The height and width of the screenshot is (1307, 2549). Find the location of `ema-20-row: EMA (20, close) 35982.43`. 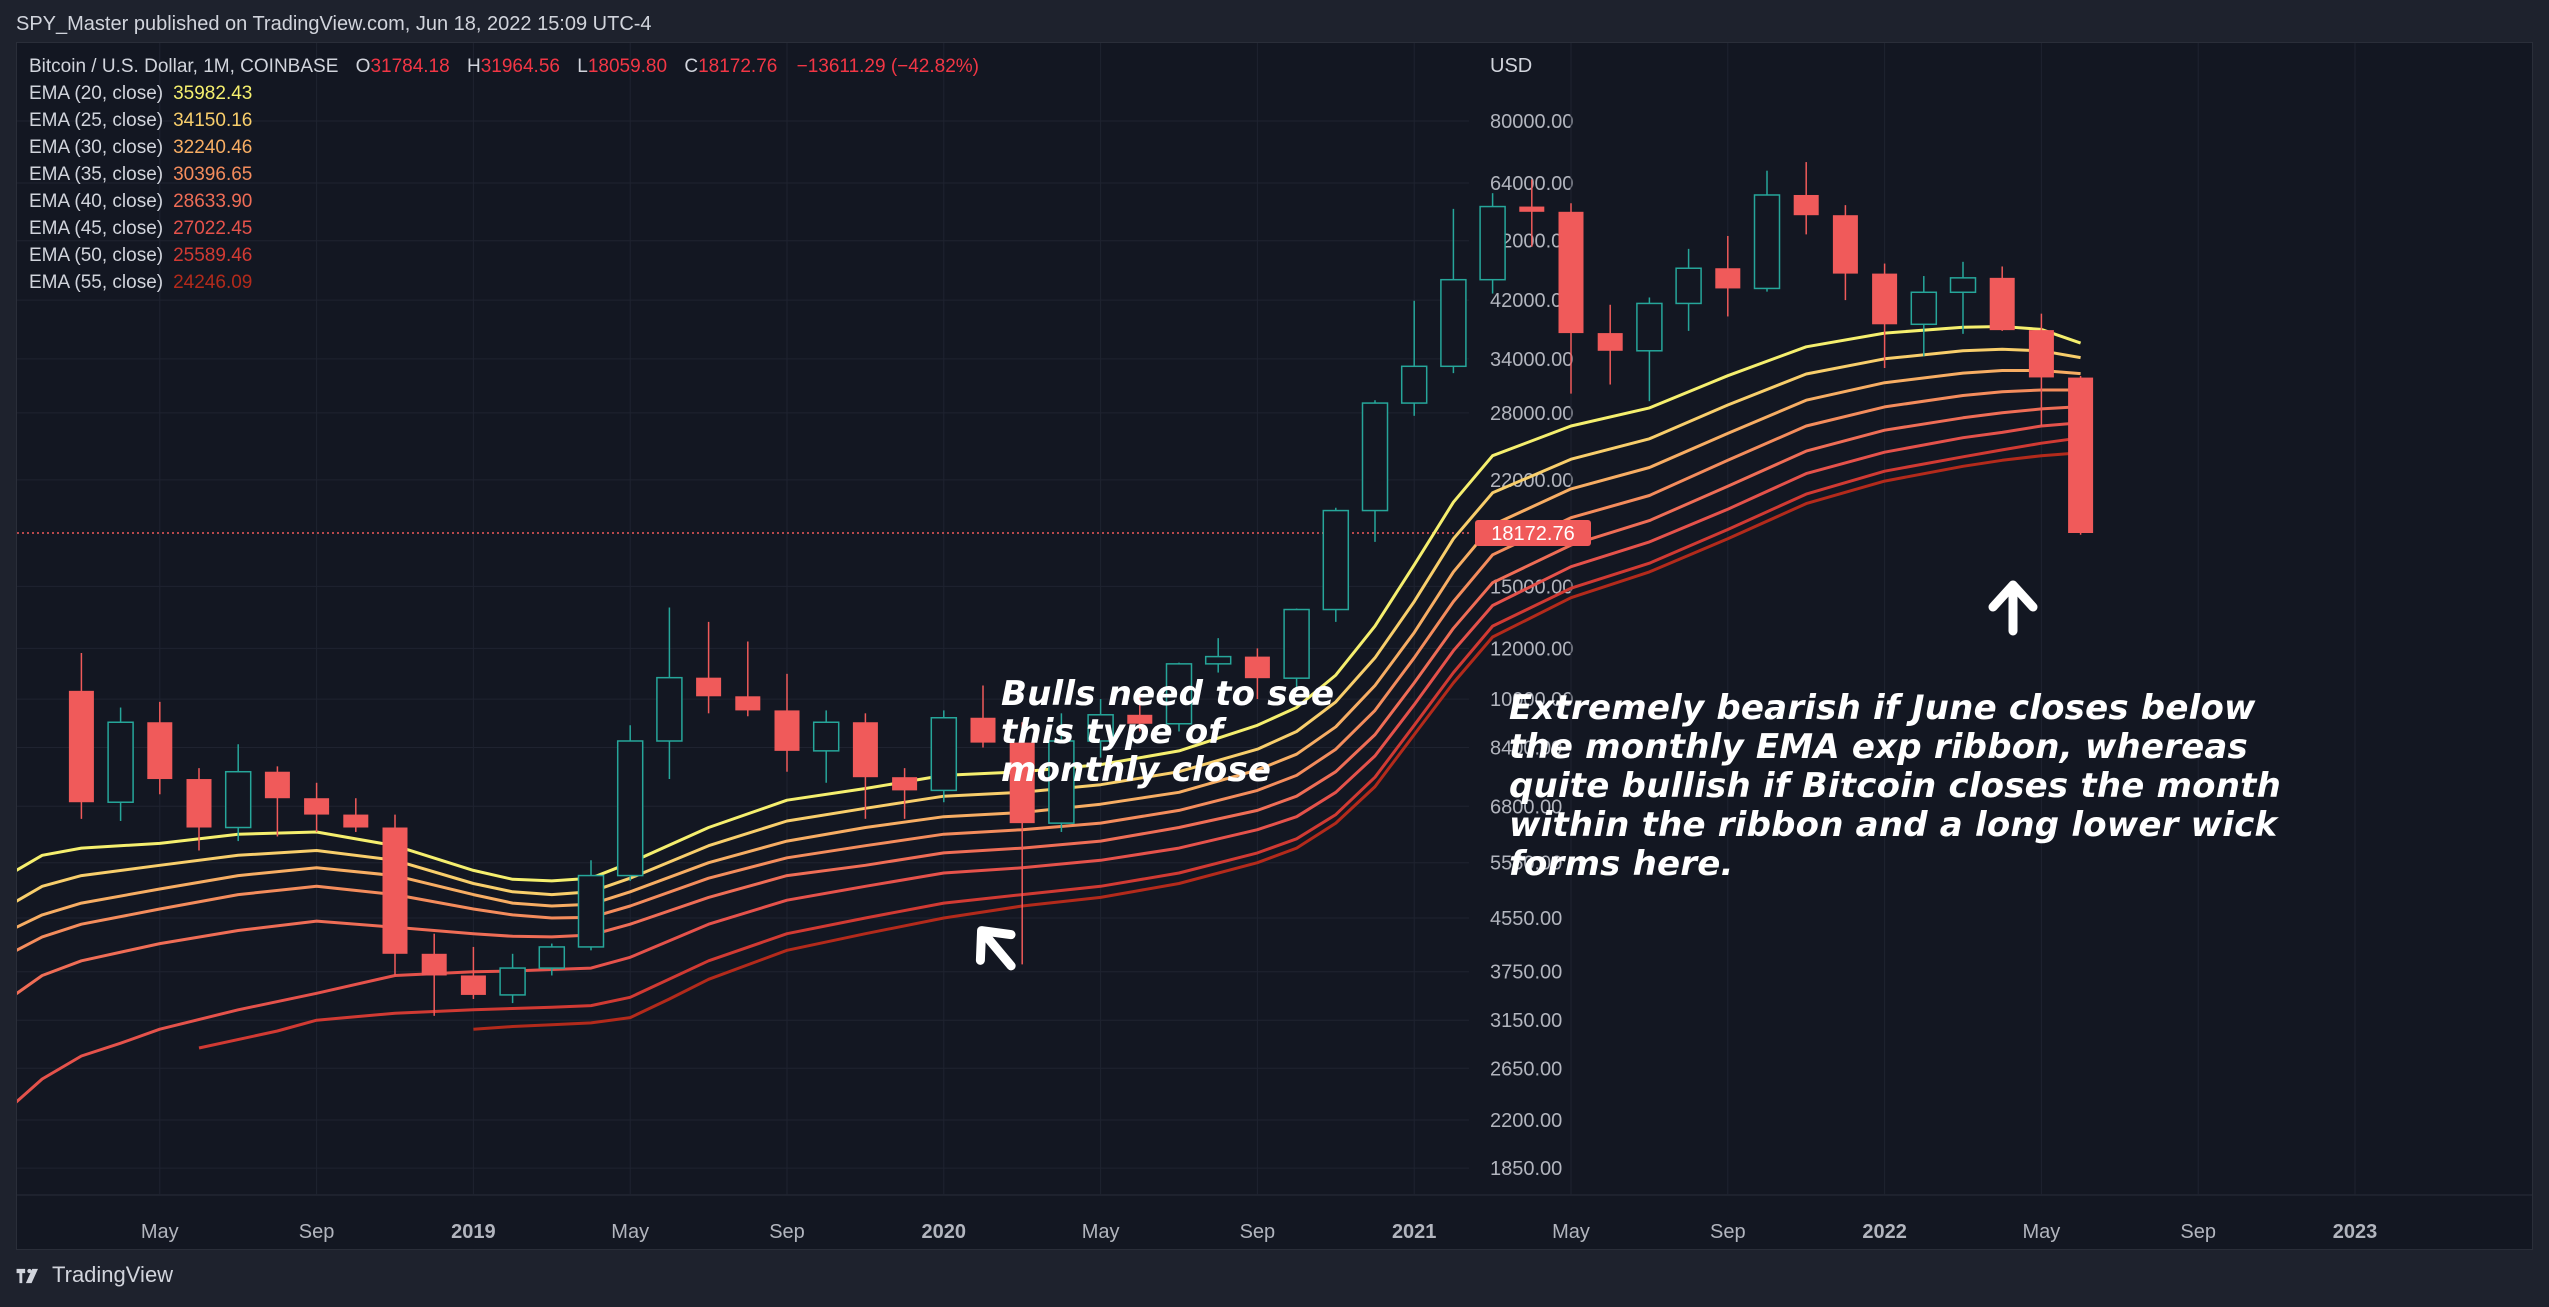

ema-20-row: EMA (20, close) 35982.43 is located at coordinates (504, 93).